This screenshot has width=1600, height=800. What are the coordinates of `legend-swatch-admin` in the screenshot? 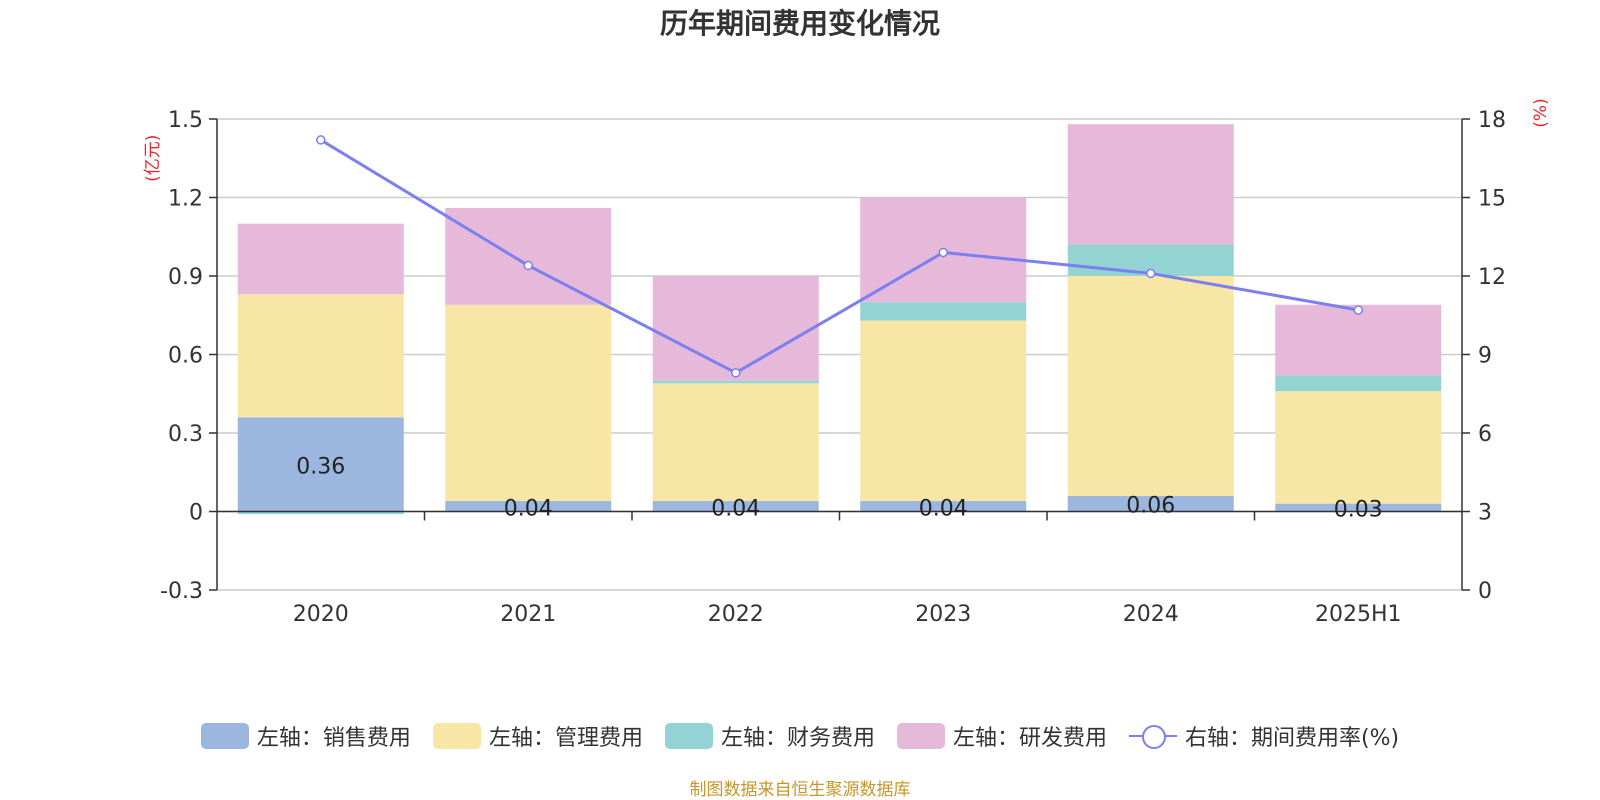 It's located at (456, 736).